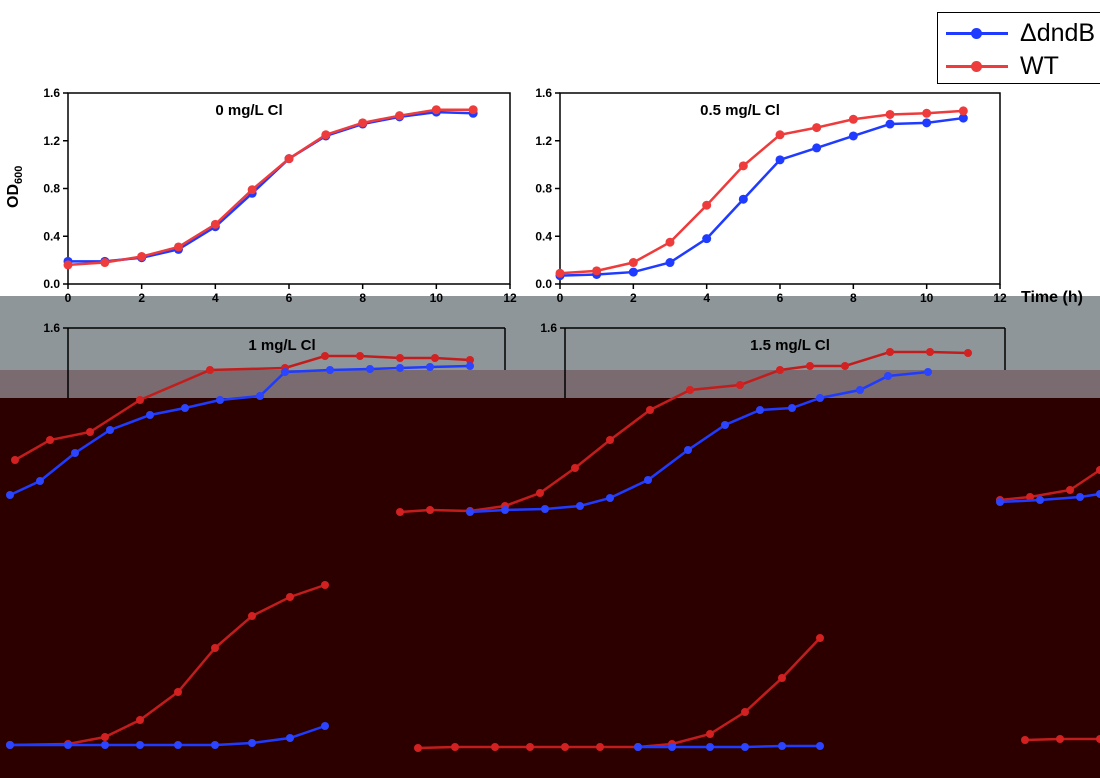 This screenshot has width=1100, height=778. I want to click on legend-label-dndb: ΔdndB, so click(1058, 33).